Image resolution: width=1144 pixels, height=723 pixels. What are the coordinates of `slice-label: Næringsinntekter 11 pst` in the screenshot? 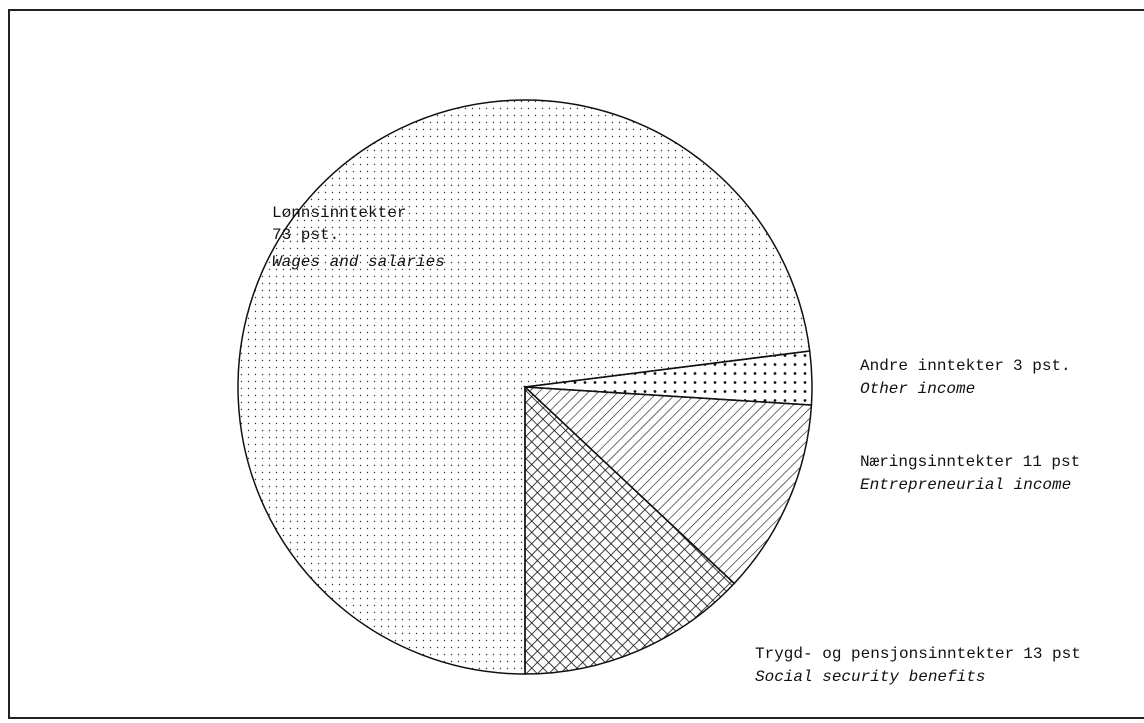 It's located at (970, 462).